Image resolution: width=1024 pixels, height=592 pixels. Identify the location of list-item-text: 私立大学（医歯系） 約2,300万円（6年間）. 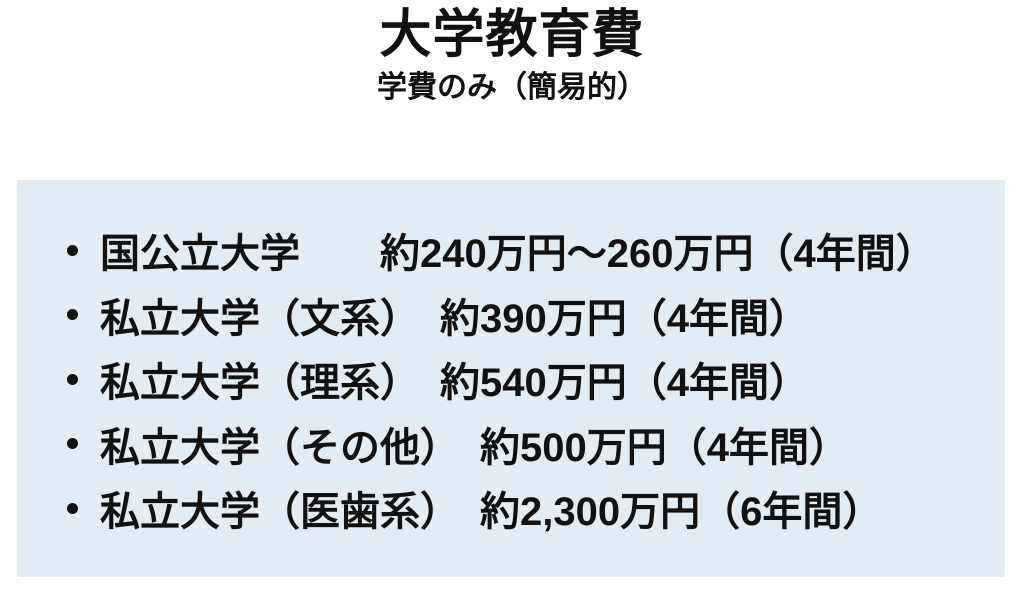
(491, 512).